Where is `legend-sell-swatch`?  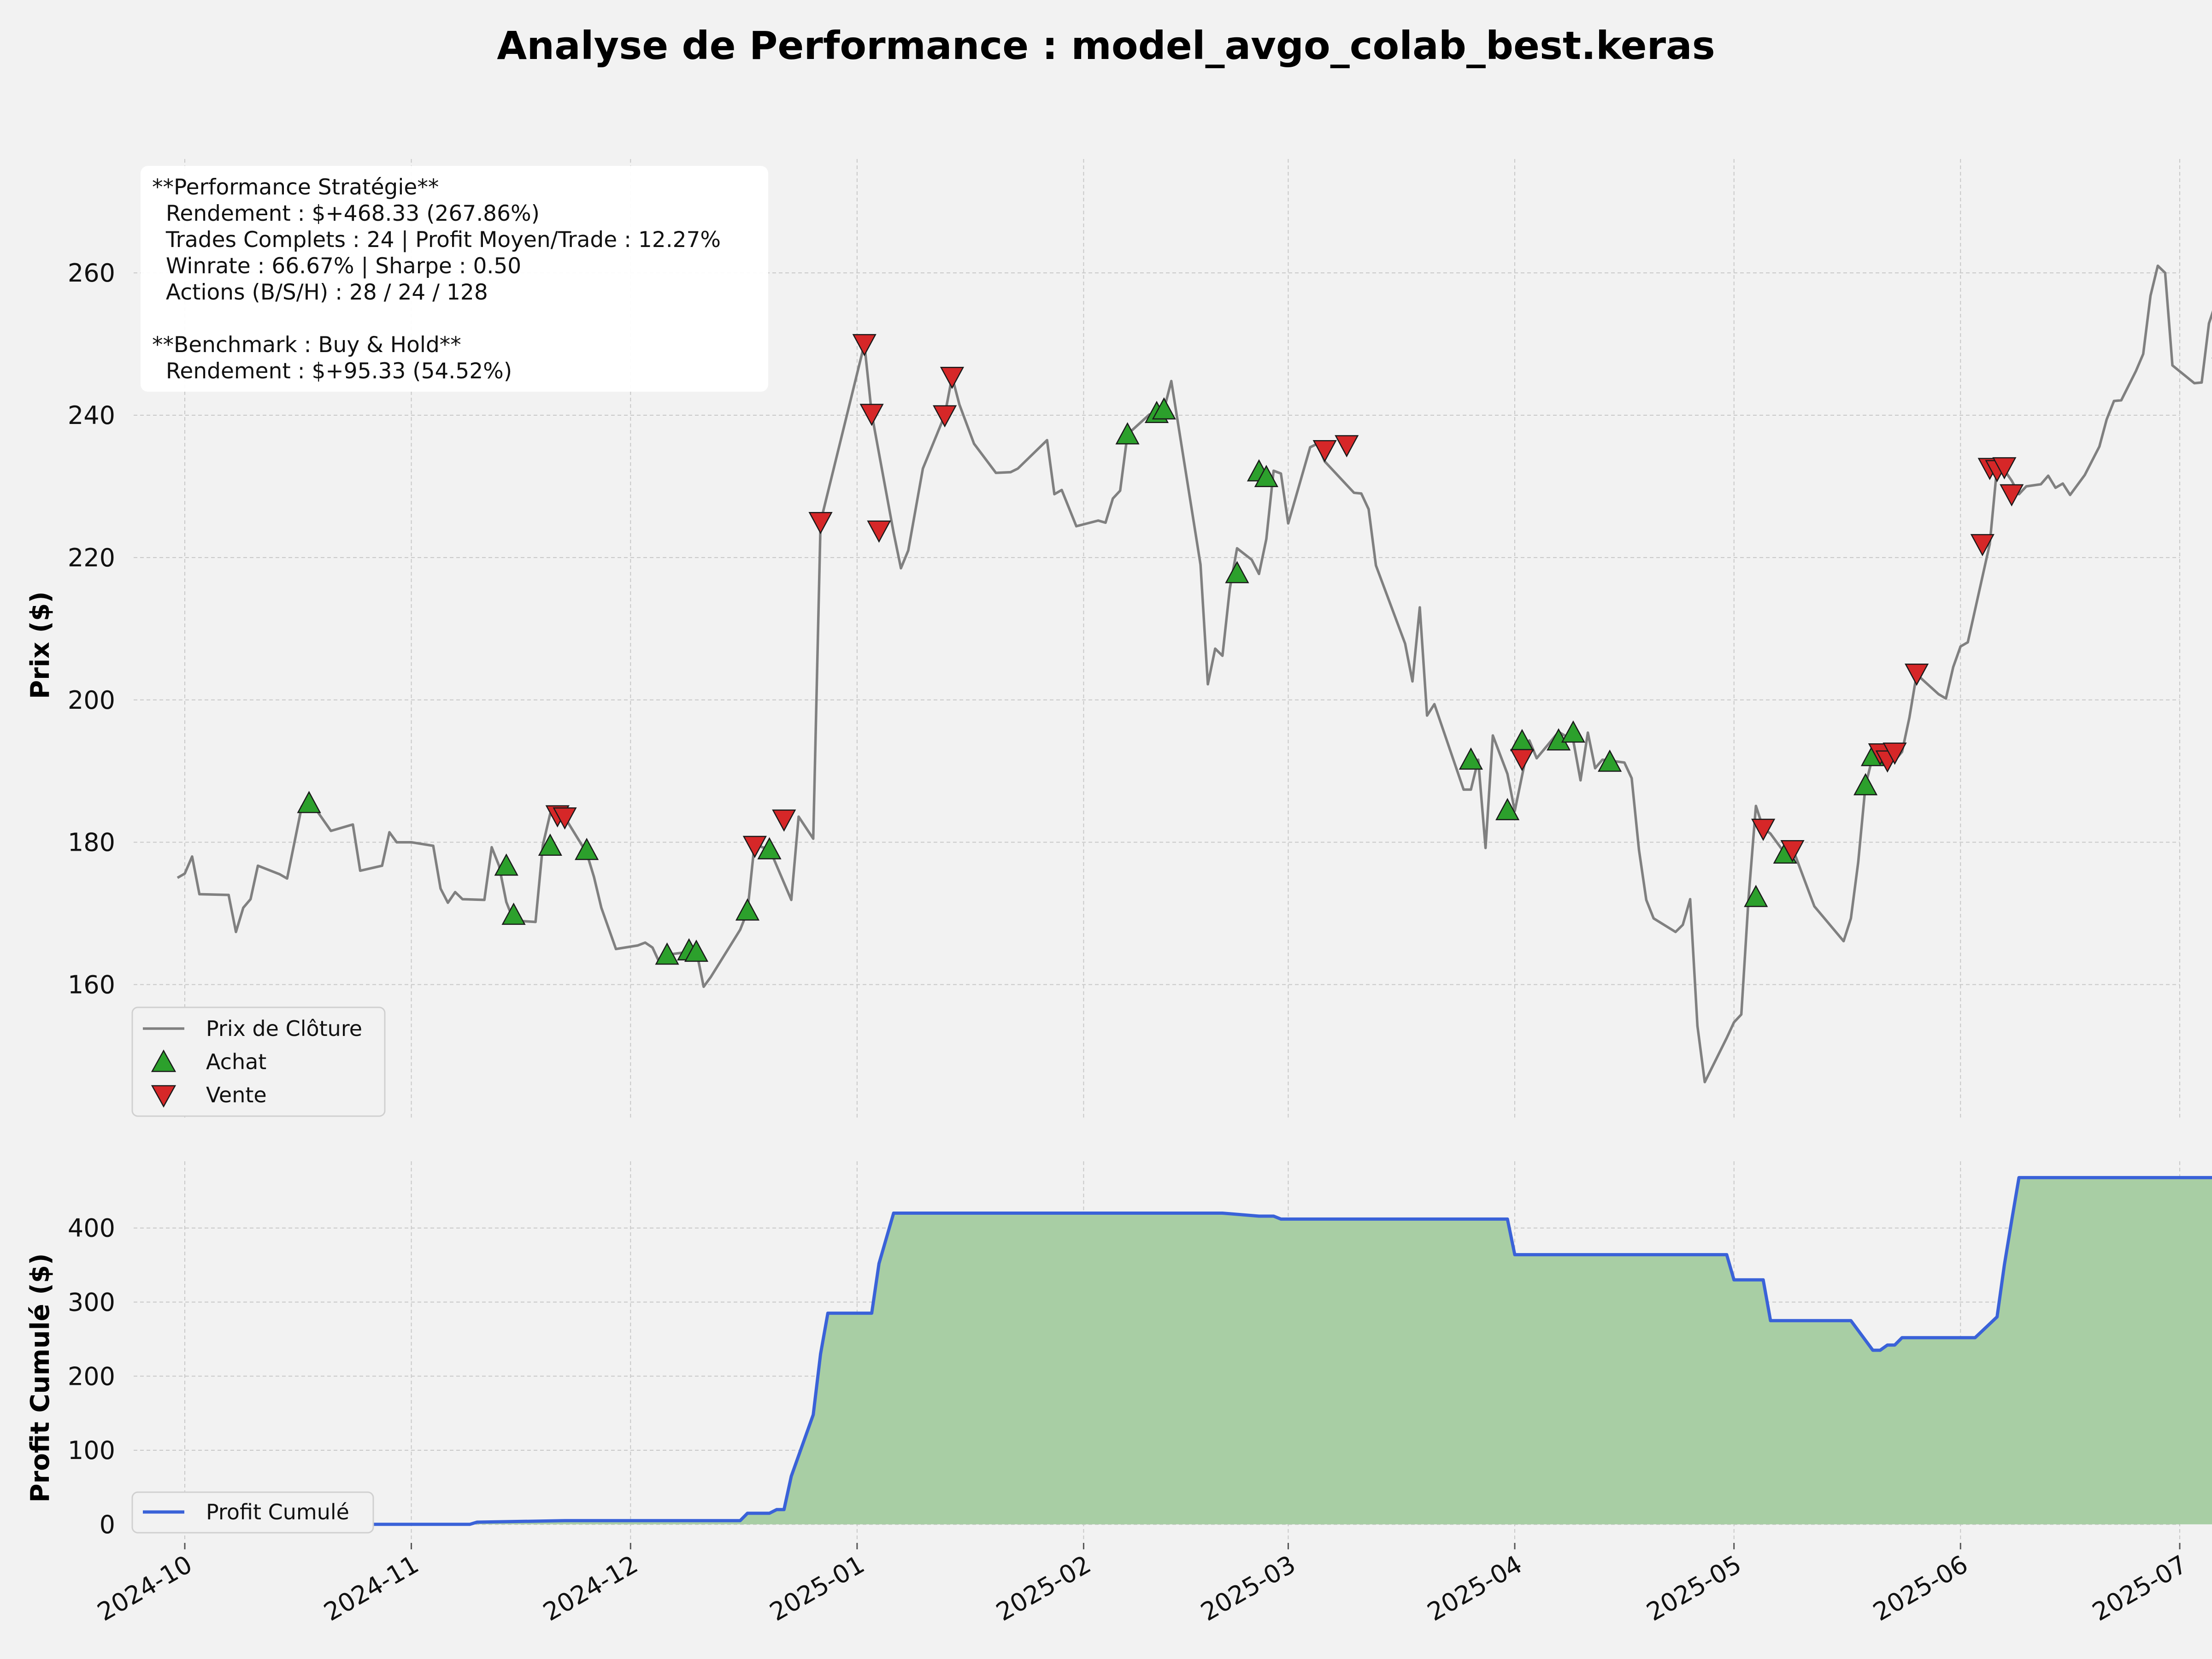
legend-sell-swatch is located at coordinates (163, 1096).